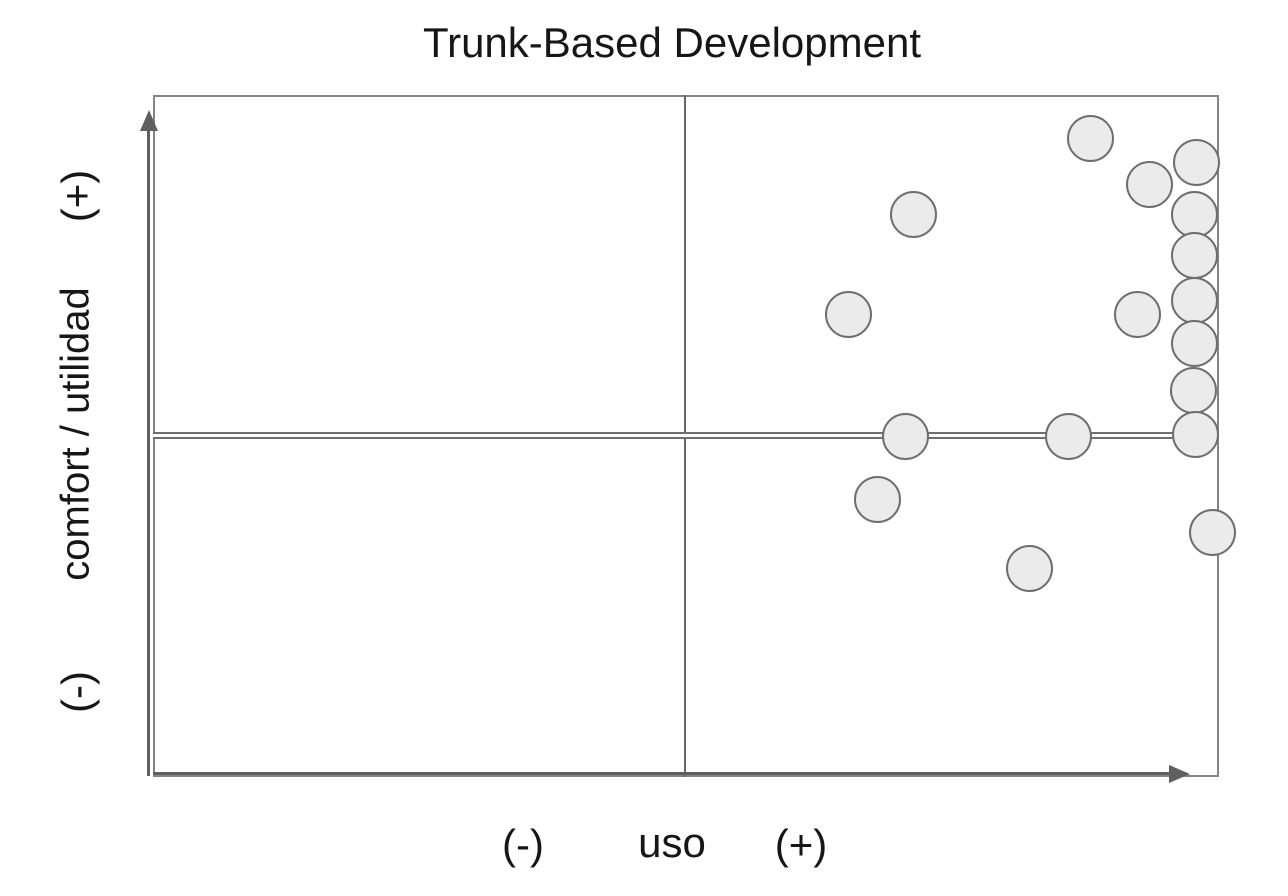 The height and width of the screenshot is (896, 1288). I want to click on x-axis-title: uso, so click(672, 842).